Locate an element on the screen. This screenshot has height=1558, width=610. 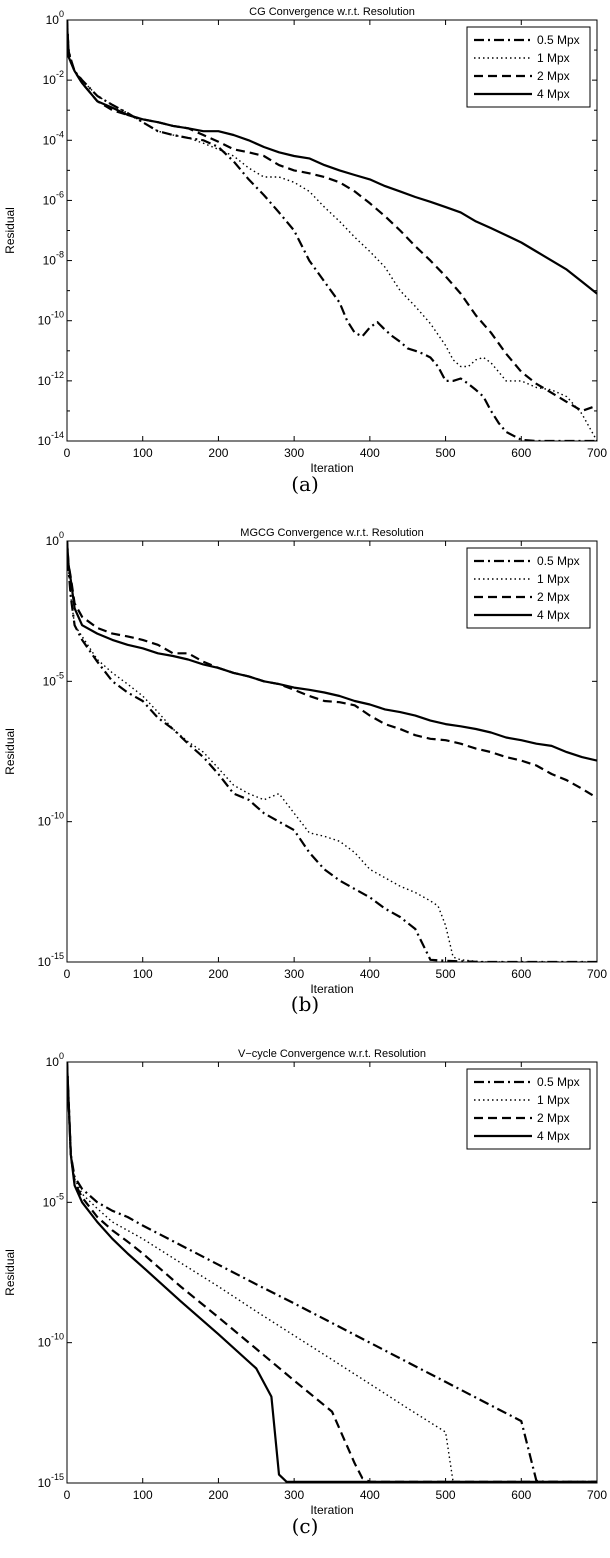
chart-title: MGCG Convergence w.r.t. Resolution is located at coordinates (331, 533).